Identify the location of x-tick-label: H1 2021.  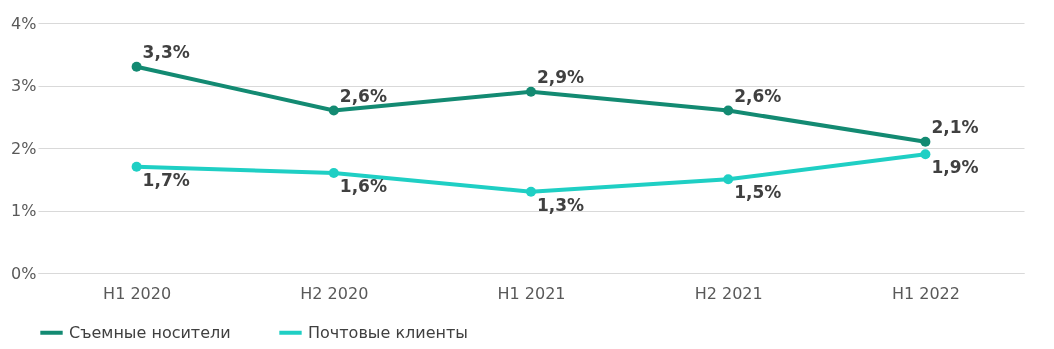
(531, 293).